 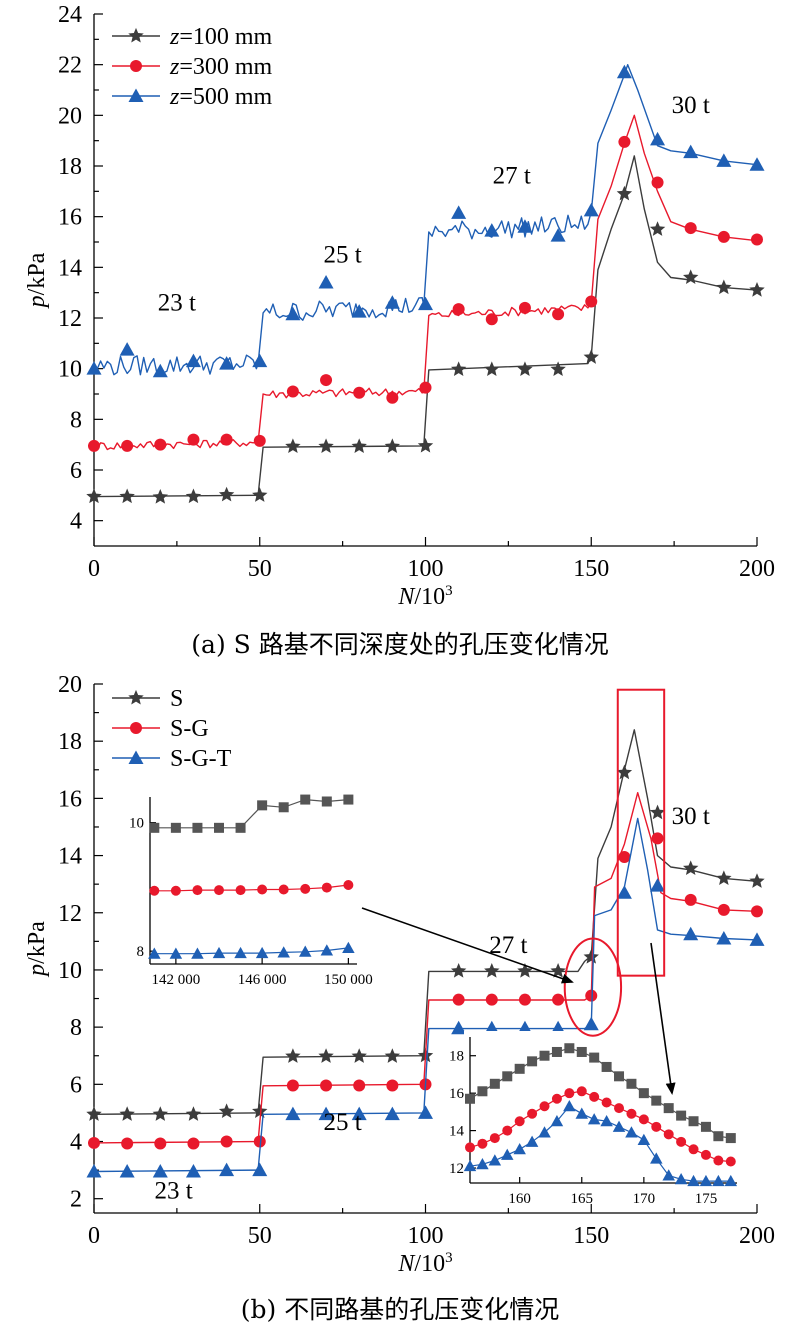 What do you see at coordinates (429, 597) in the screenshot?
I see `x-axis-unit: /10` at bounding box center [429, 597].